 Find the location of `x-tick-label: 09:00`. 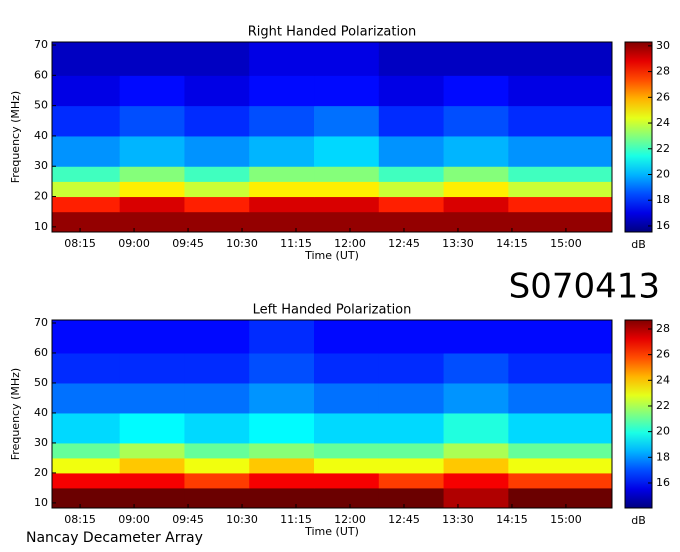

x-tick-label: 09:00 is located at coordinates (134, 519).